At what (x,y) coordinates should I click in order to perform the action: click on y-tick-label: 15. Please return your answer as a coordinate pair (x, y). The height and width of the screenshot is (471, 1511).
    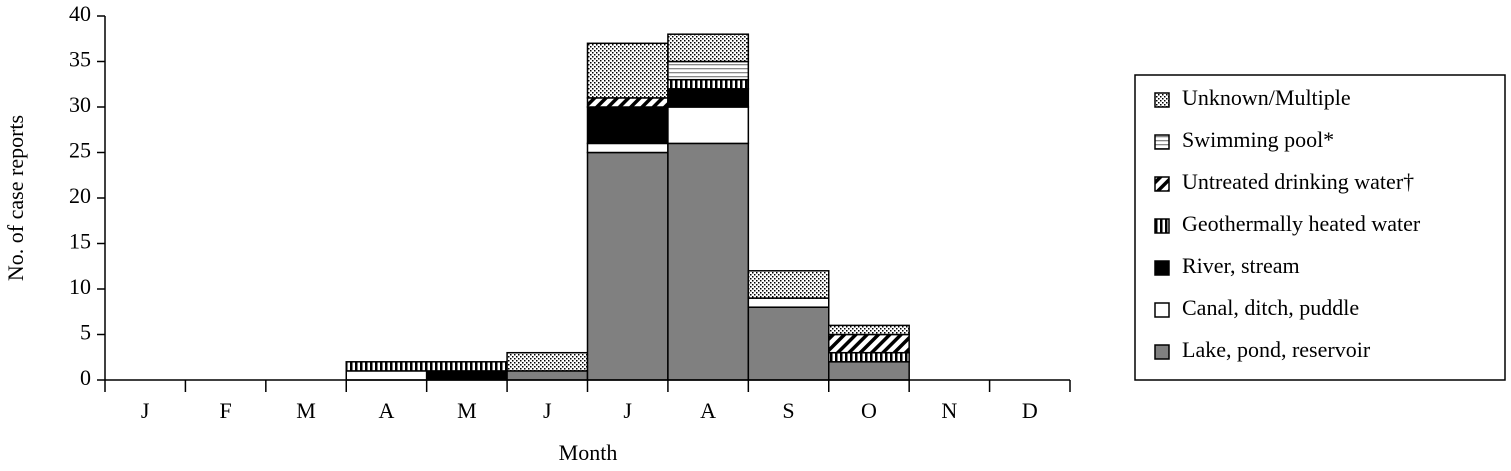
    Looking at the image, I should click on (80, 241).